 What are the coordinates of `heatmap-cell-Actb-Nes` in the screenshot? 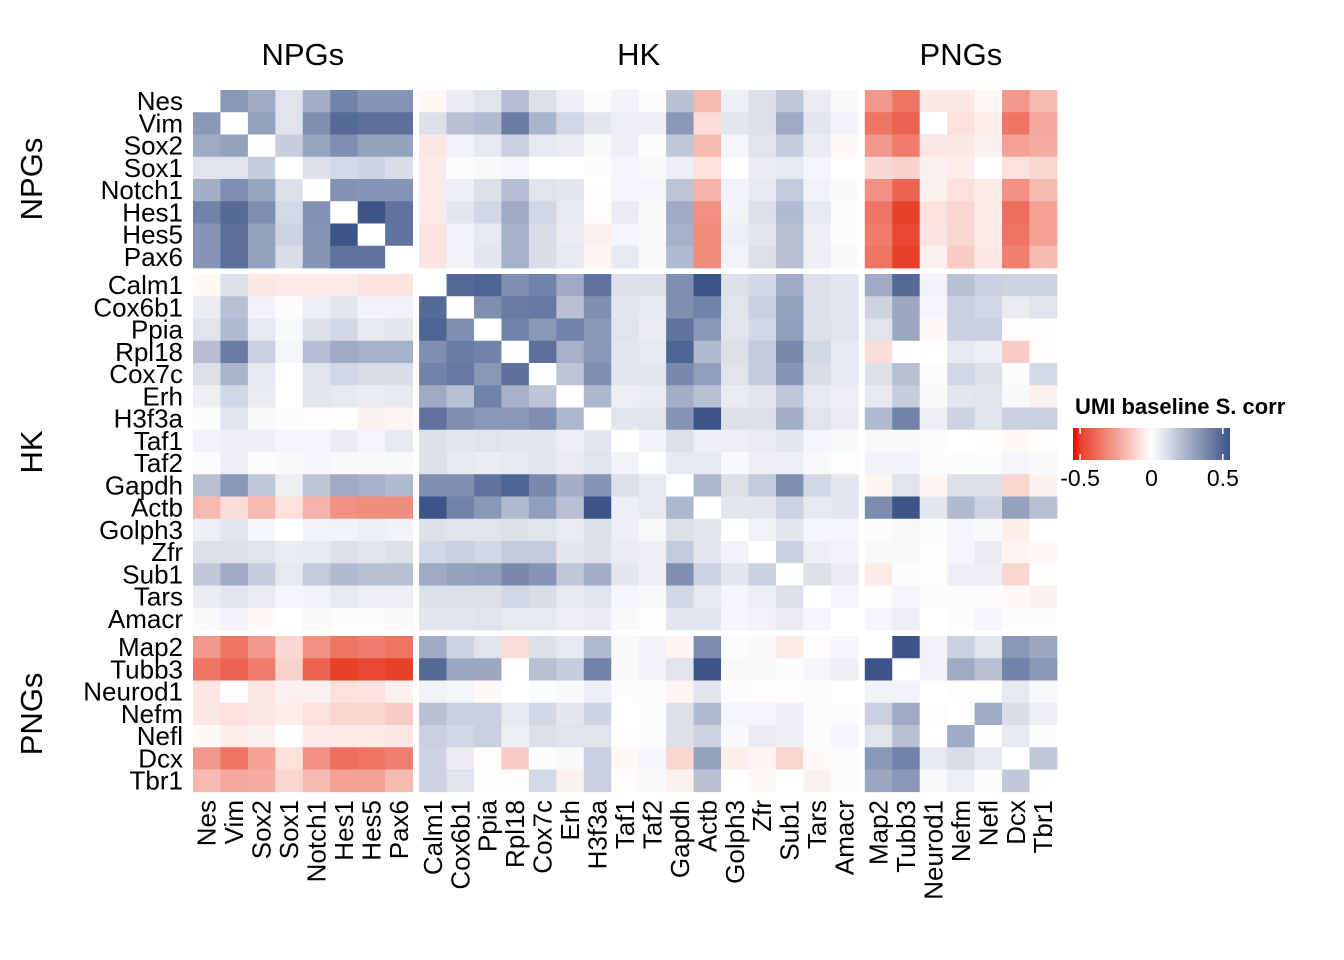 It's located at (207, 508).